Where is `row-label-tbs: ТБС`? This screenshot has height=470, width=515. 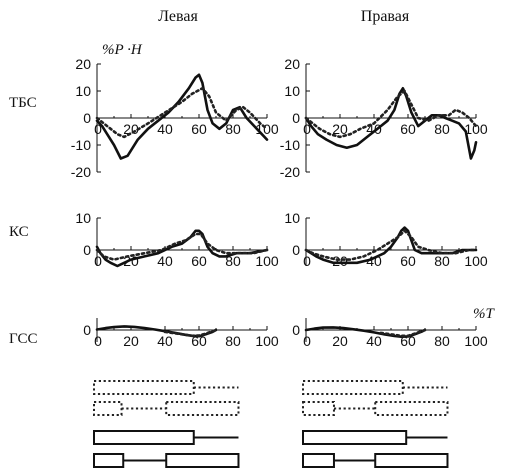 row-label-tbs: ТБС is located at coordinates (23, 103).